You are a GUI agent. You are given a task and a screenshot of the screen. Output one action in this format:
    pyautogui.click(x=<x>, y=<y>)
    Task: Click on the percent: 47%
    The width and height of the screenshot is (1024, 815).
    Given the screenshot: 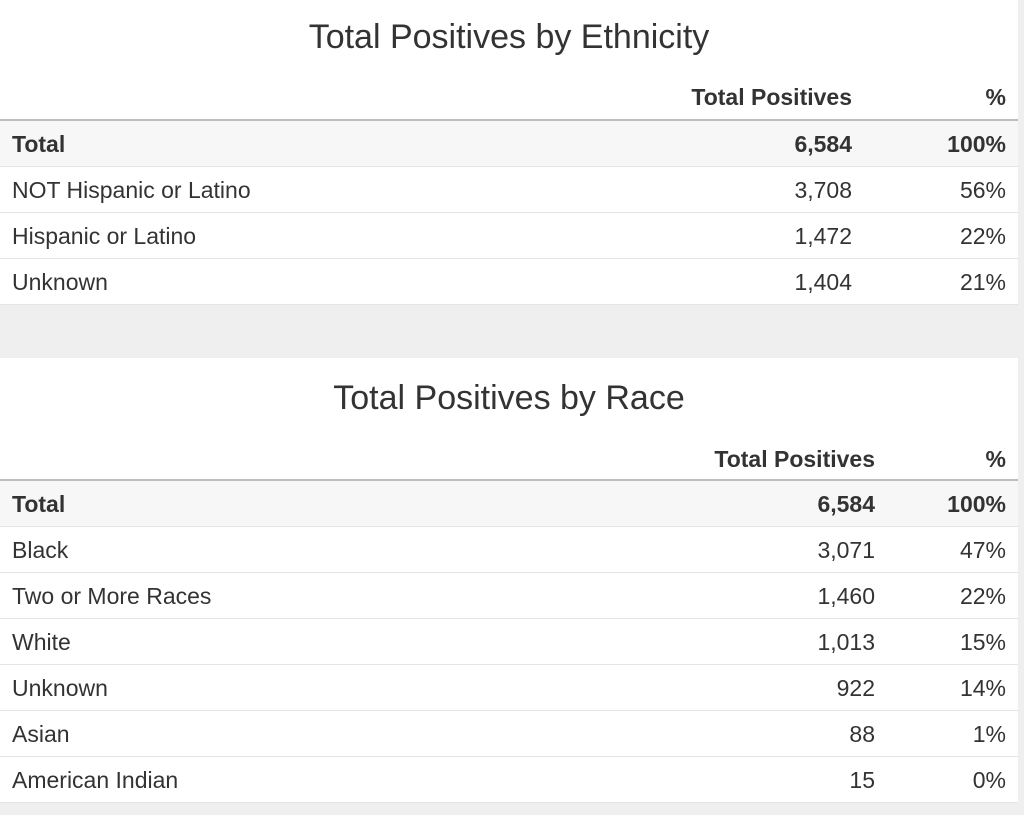 What is the action you would take?
    pyautogui.click(x=982, y=550)
    